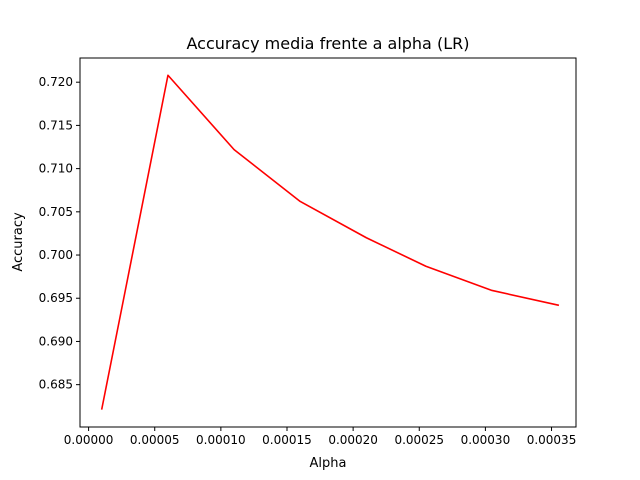 This screenshot has width=640, height=480. What do you see at coordinates (552, 440) in the screenshot?
I see `x-tick-label: 0.00035` at bounding box center [552, 440].